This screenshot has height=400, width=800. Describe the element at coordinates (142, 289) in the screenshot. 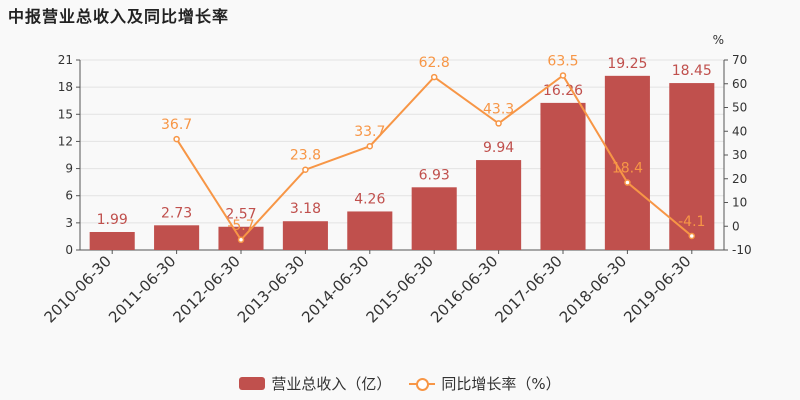

I see `x-tick-label: 2011-06-30` at that location.